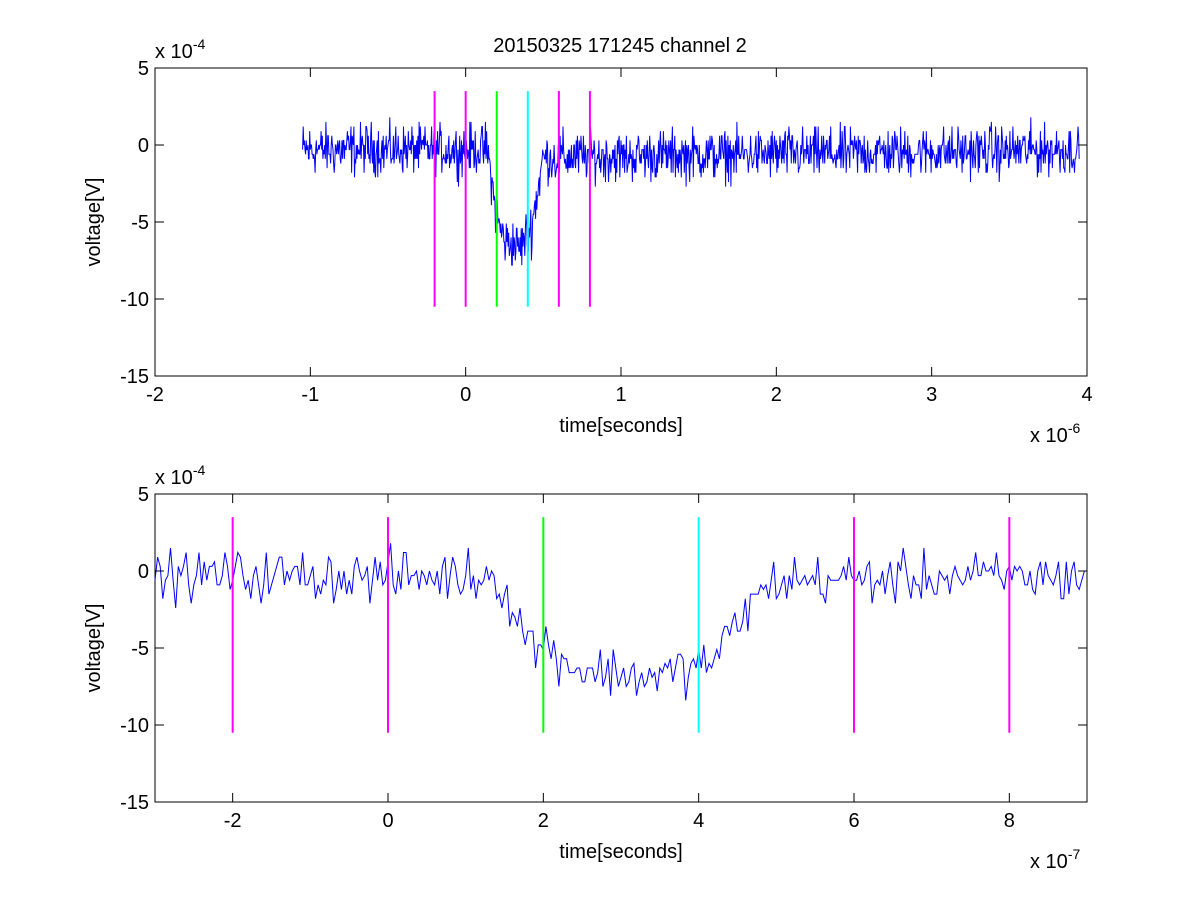  I want to click on plot-bottom-ytick-label: -5, so click(140, 649).